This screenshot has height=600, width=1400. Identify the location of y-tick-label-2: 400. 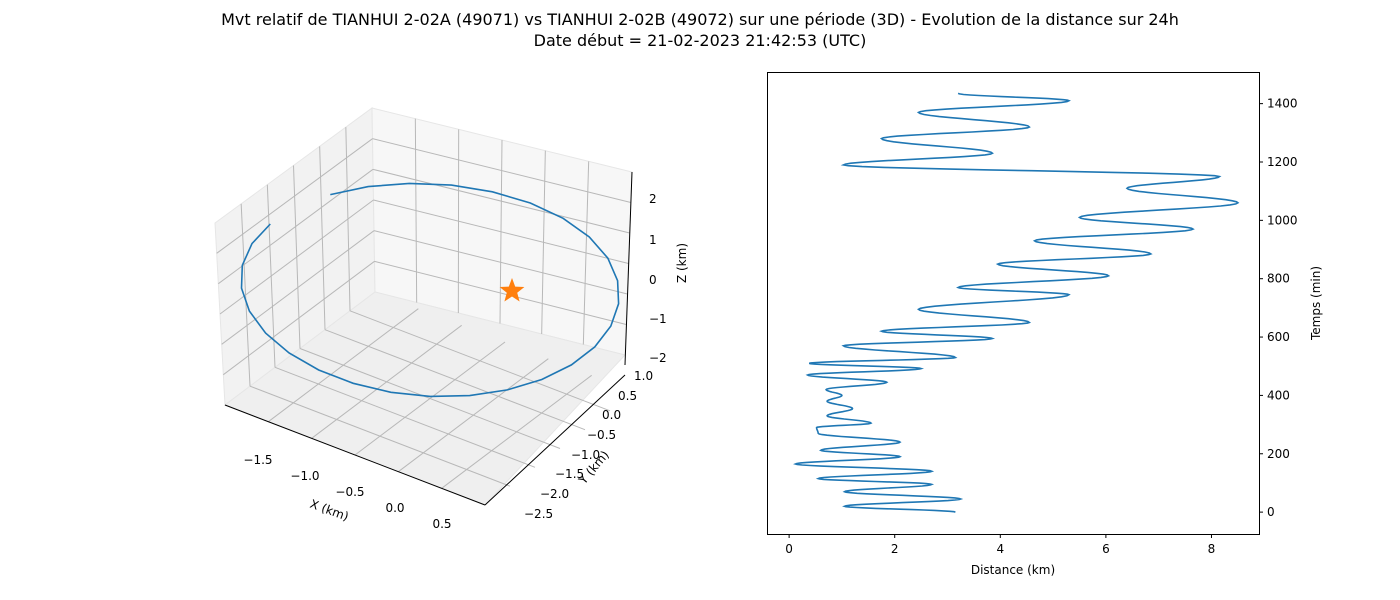
(1278, 395).